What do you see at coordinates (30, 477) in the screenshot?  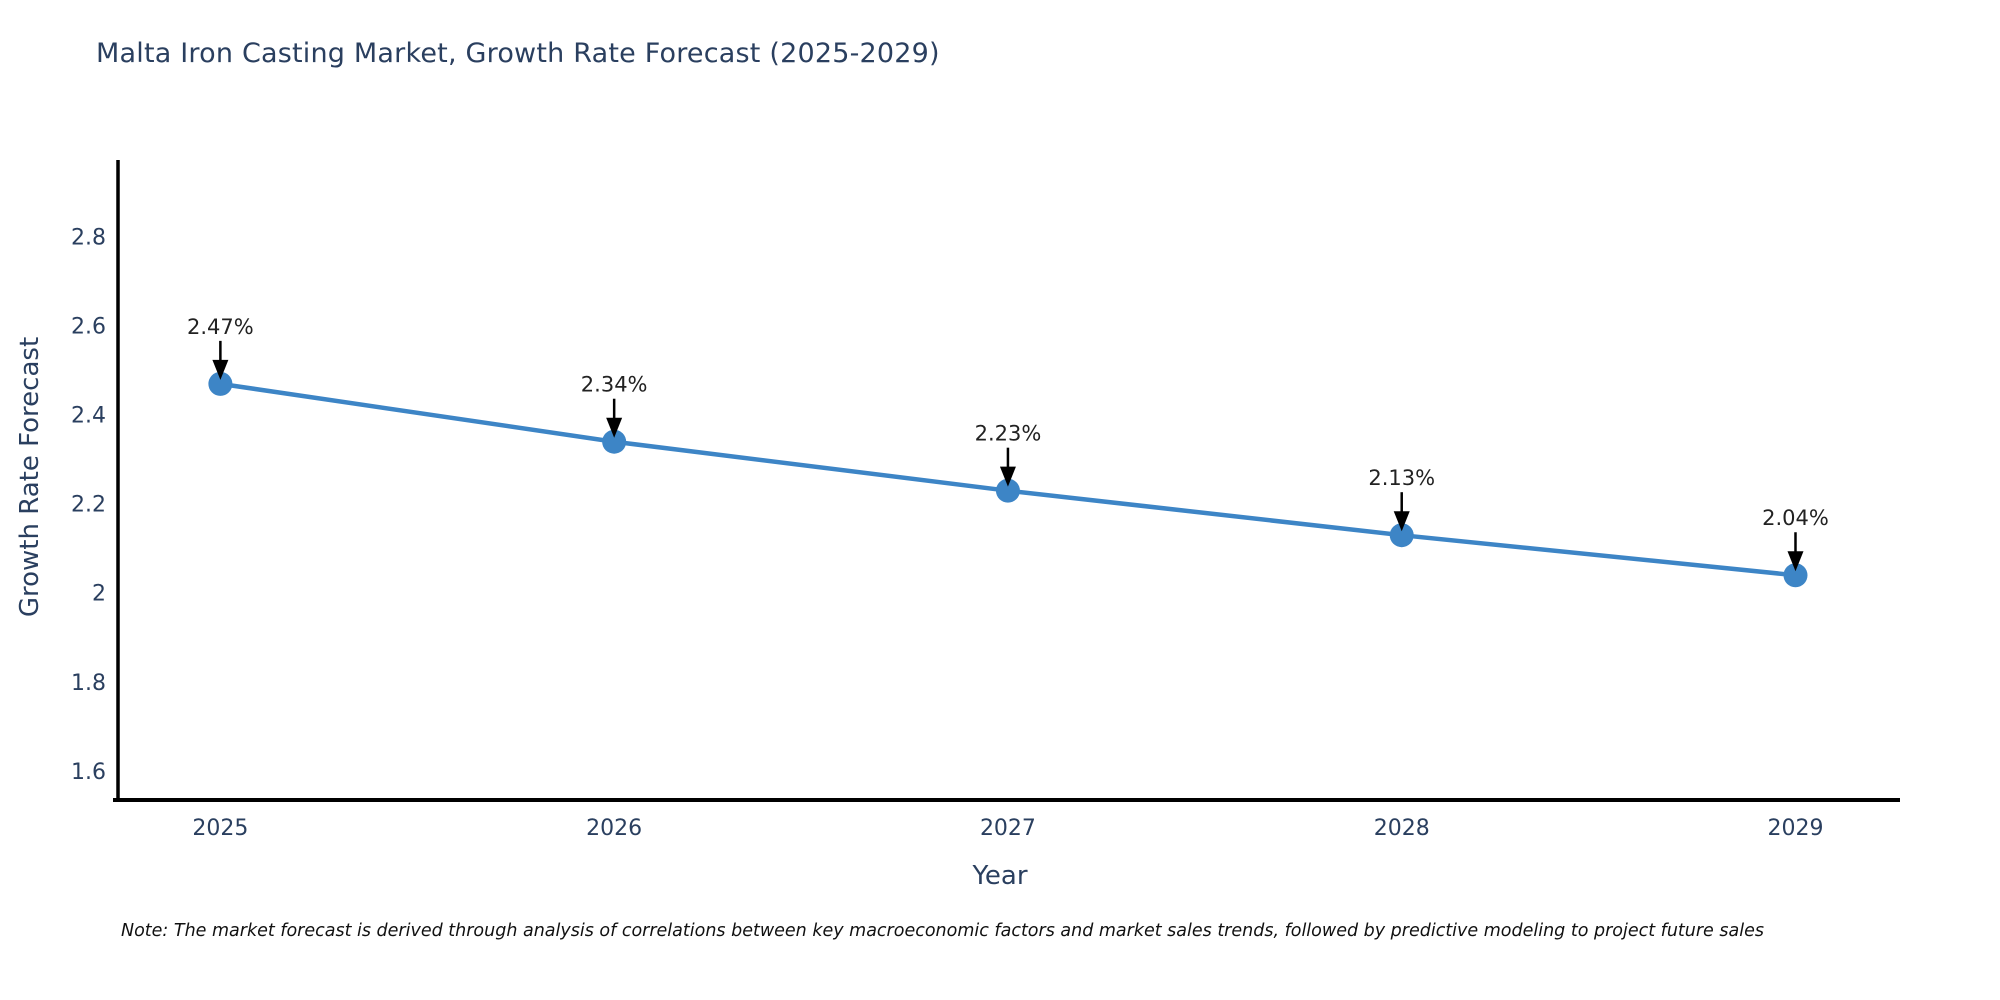 I see `y-axis-title: Growth Rate Forecast` at bounding box center [30, 477].